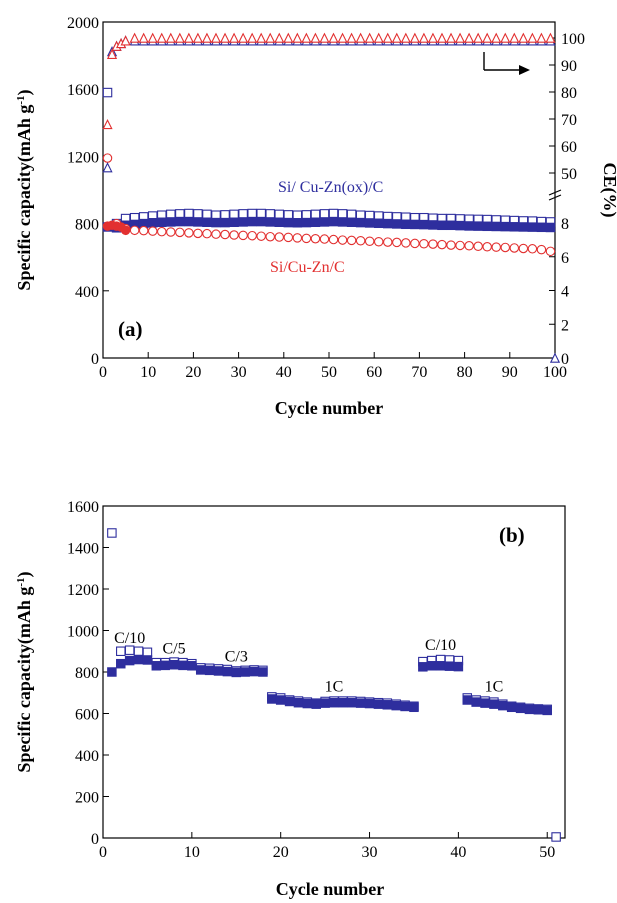 This screenshot has width=617, height=903. Describe the element at coordinates (569, 120) in the screenshot. I see `y2-tick-label-a: 70` at that location.